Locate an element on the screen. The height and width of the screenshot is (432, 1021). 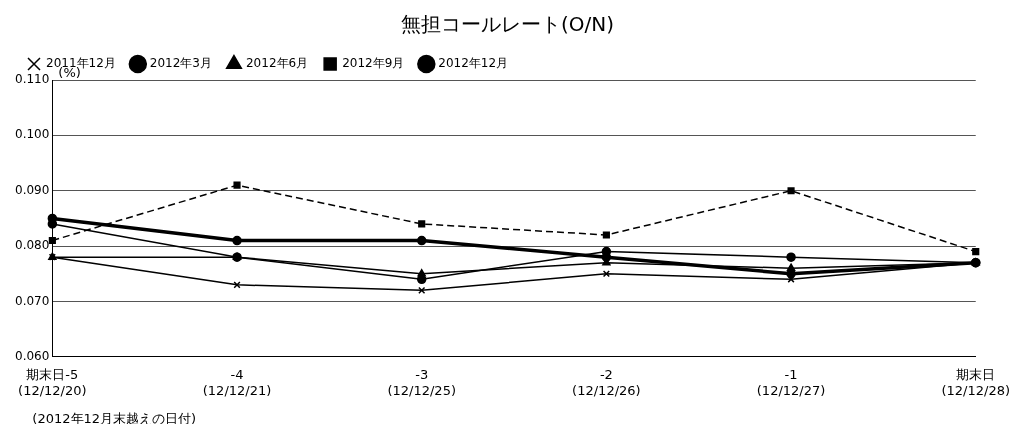
x-tick-label: -4 (12/12/21) is located at coordinates (237, 382).